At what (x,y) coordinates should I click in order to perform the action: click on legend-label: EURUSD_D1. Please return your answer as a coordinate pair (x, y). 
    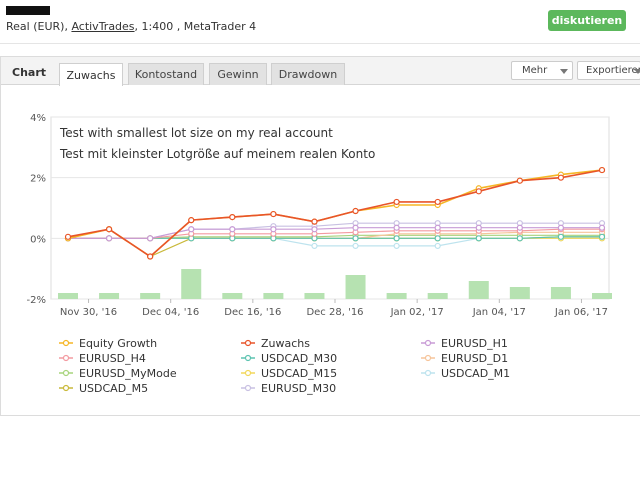
    Looking at the image, I should click on (474, 358).